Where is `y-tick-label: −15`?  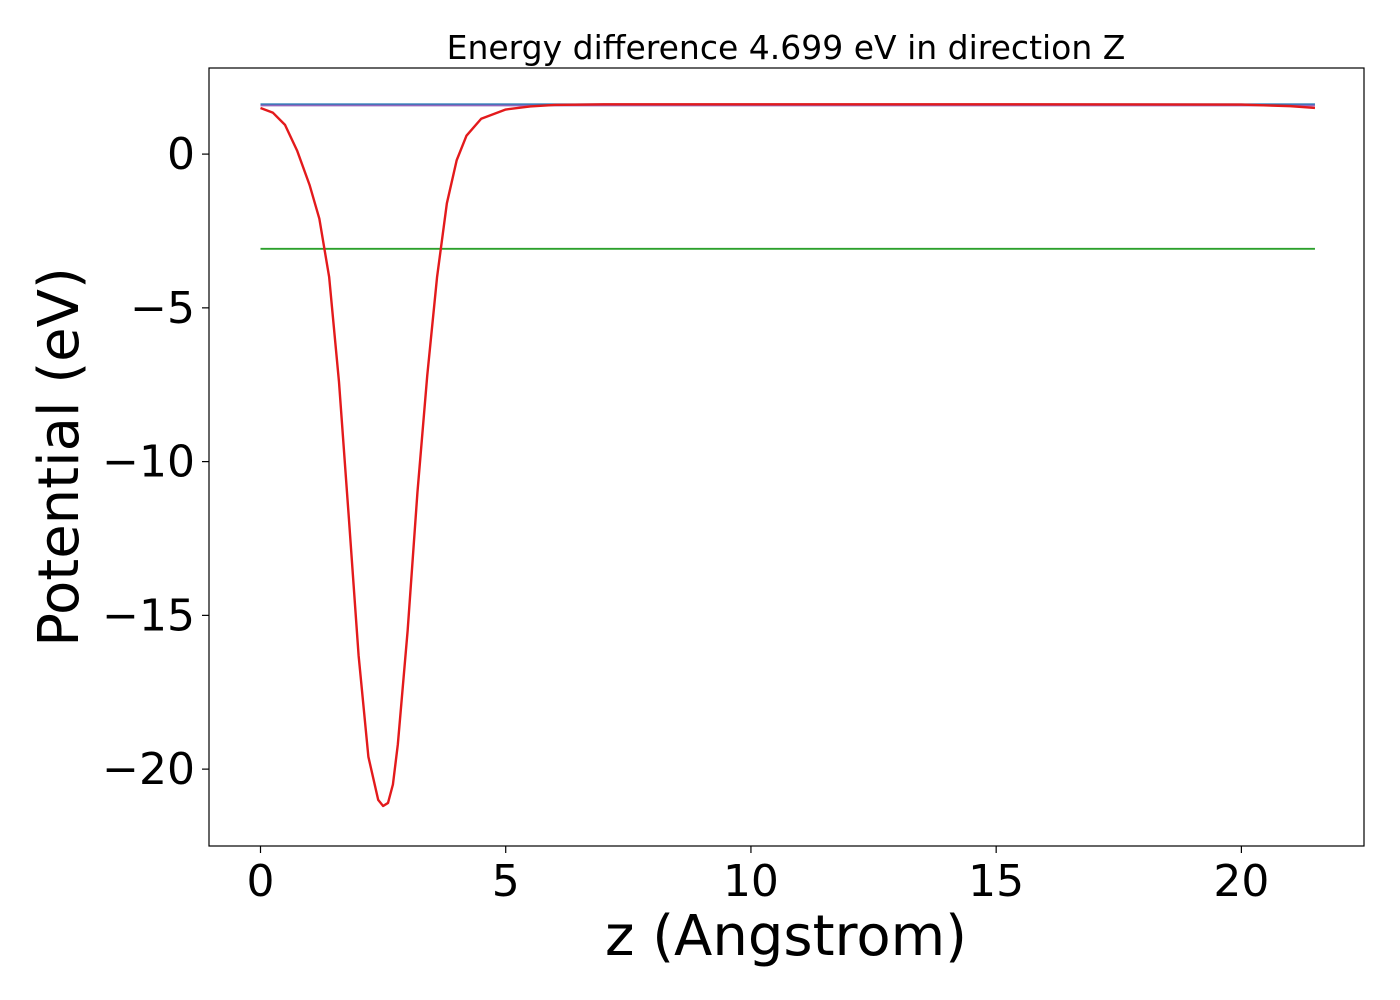
y-tick-label: −15 is located at coordinates (148, 615).